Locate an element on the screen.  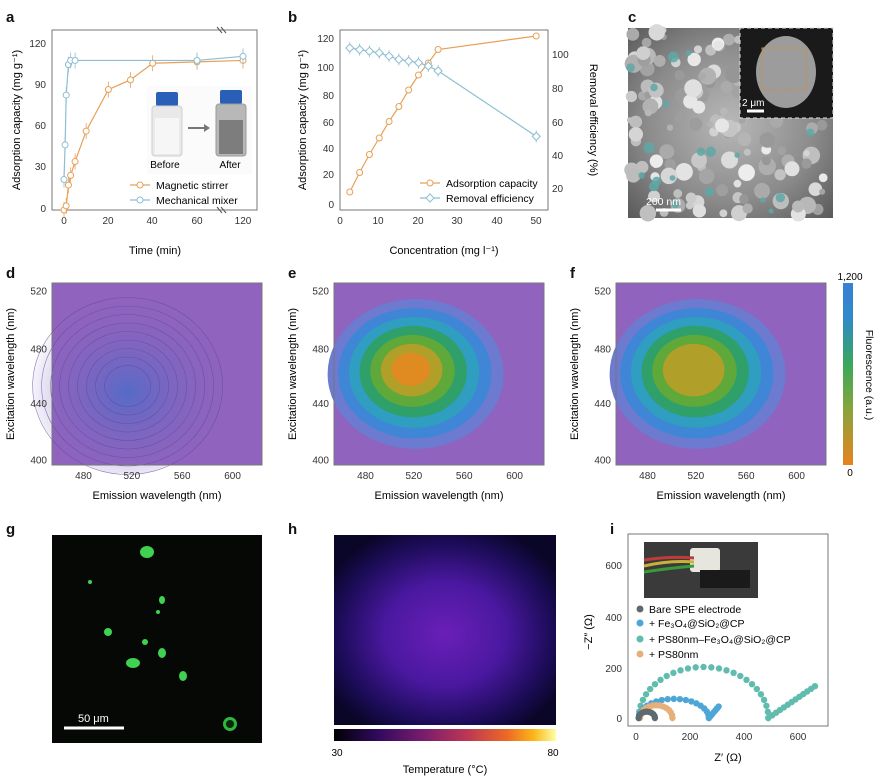
wire-green is located at coordinates (669, 569).